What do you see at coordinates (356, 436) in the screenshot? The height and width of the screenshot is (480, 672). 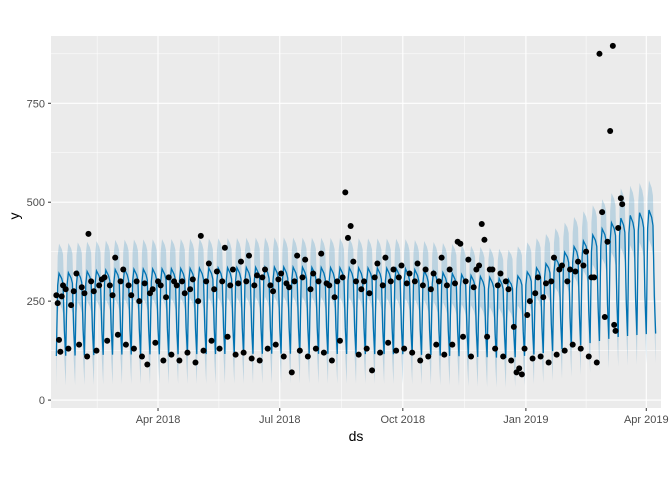 I see `x-axis-title: ds` at bounding box center [356, 436].